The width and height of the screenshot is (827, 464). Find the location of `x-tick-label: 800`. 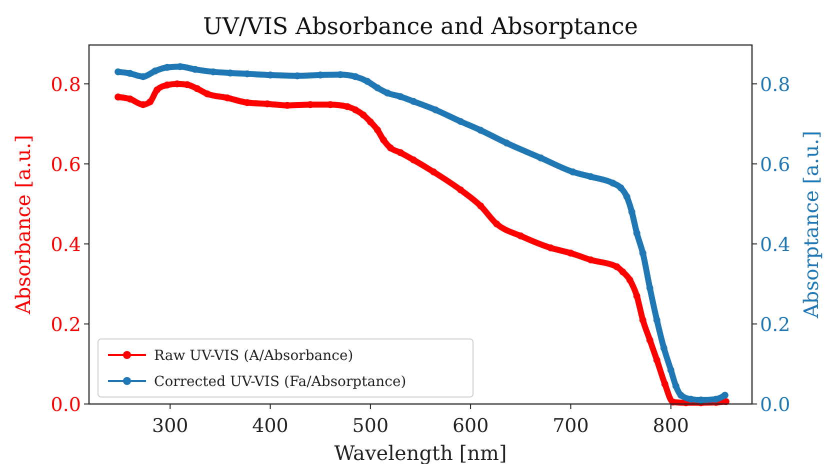

x-tick-label: 800 is located at coordinates (671, 426).